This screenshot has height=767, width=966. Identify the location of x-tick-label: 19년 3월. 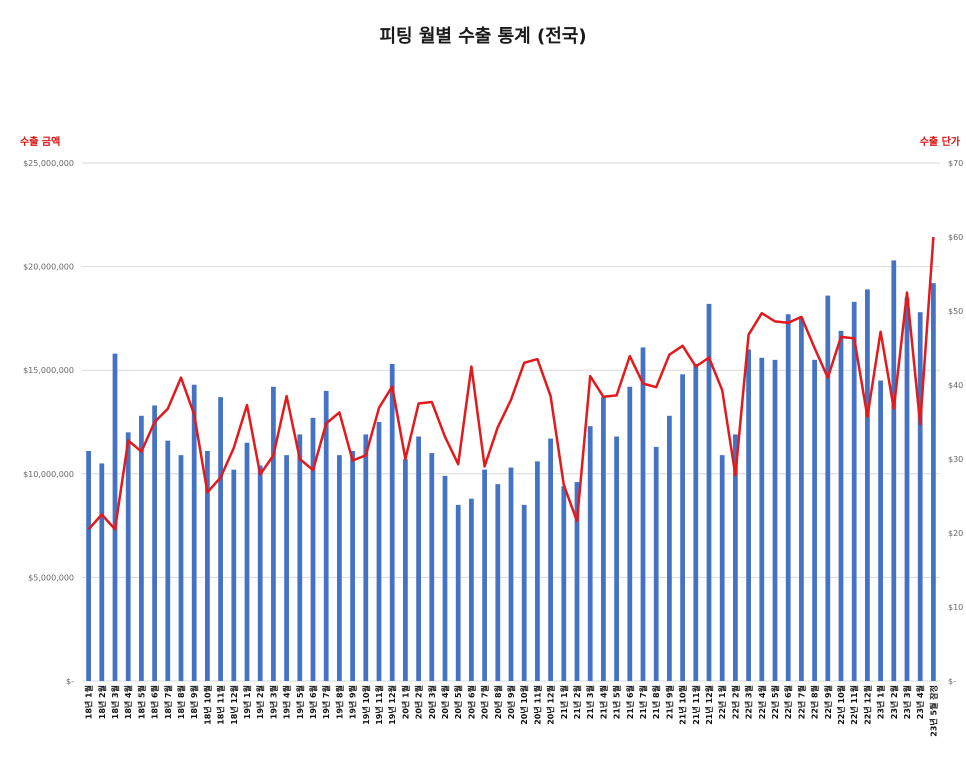
(273, 702).